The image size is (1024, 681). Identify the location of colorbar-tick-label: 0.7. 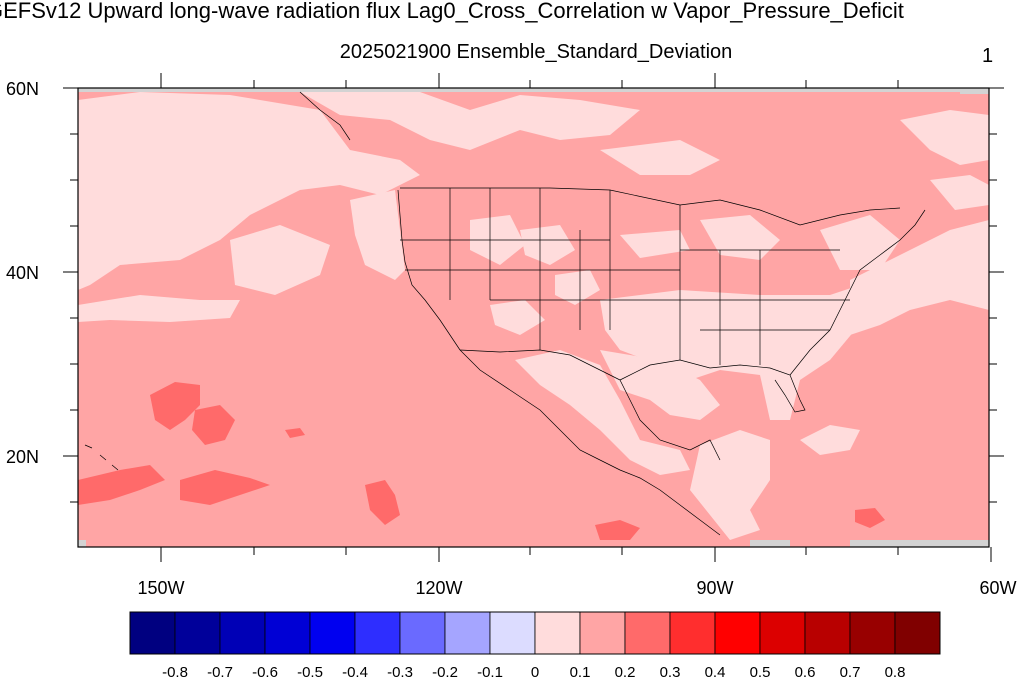
(850, 672).